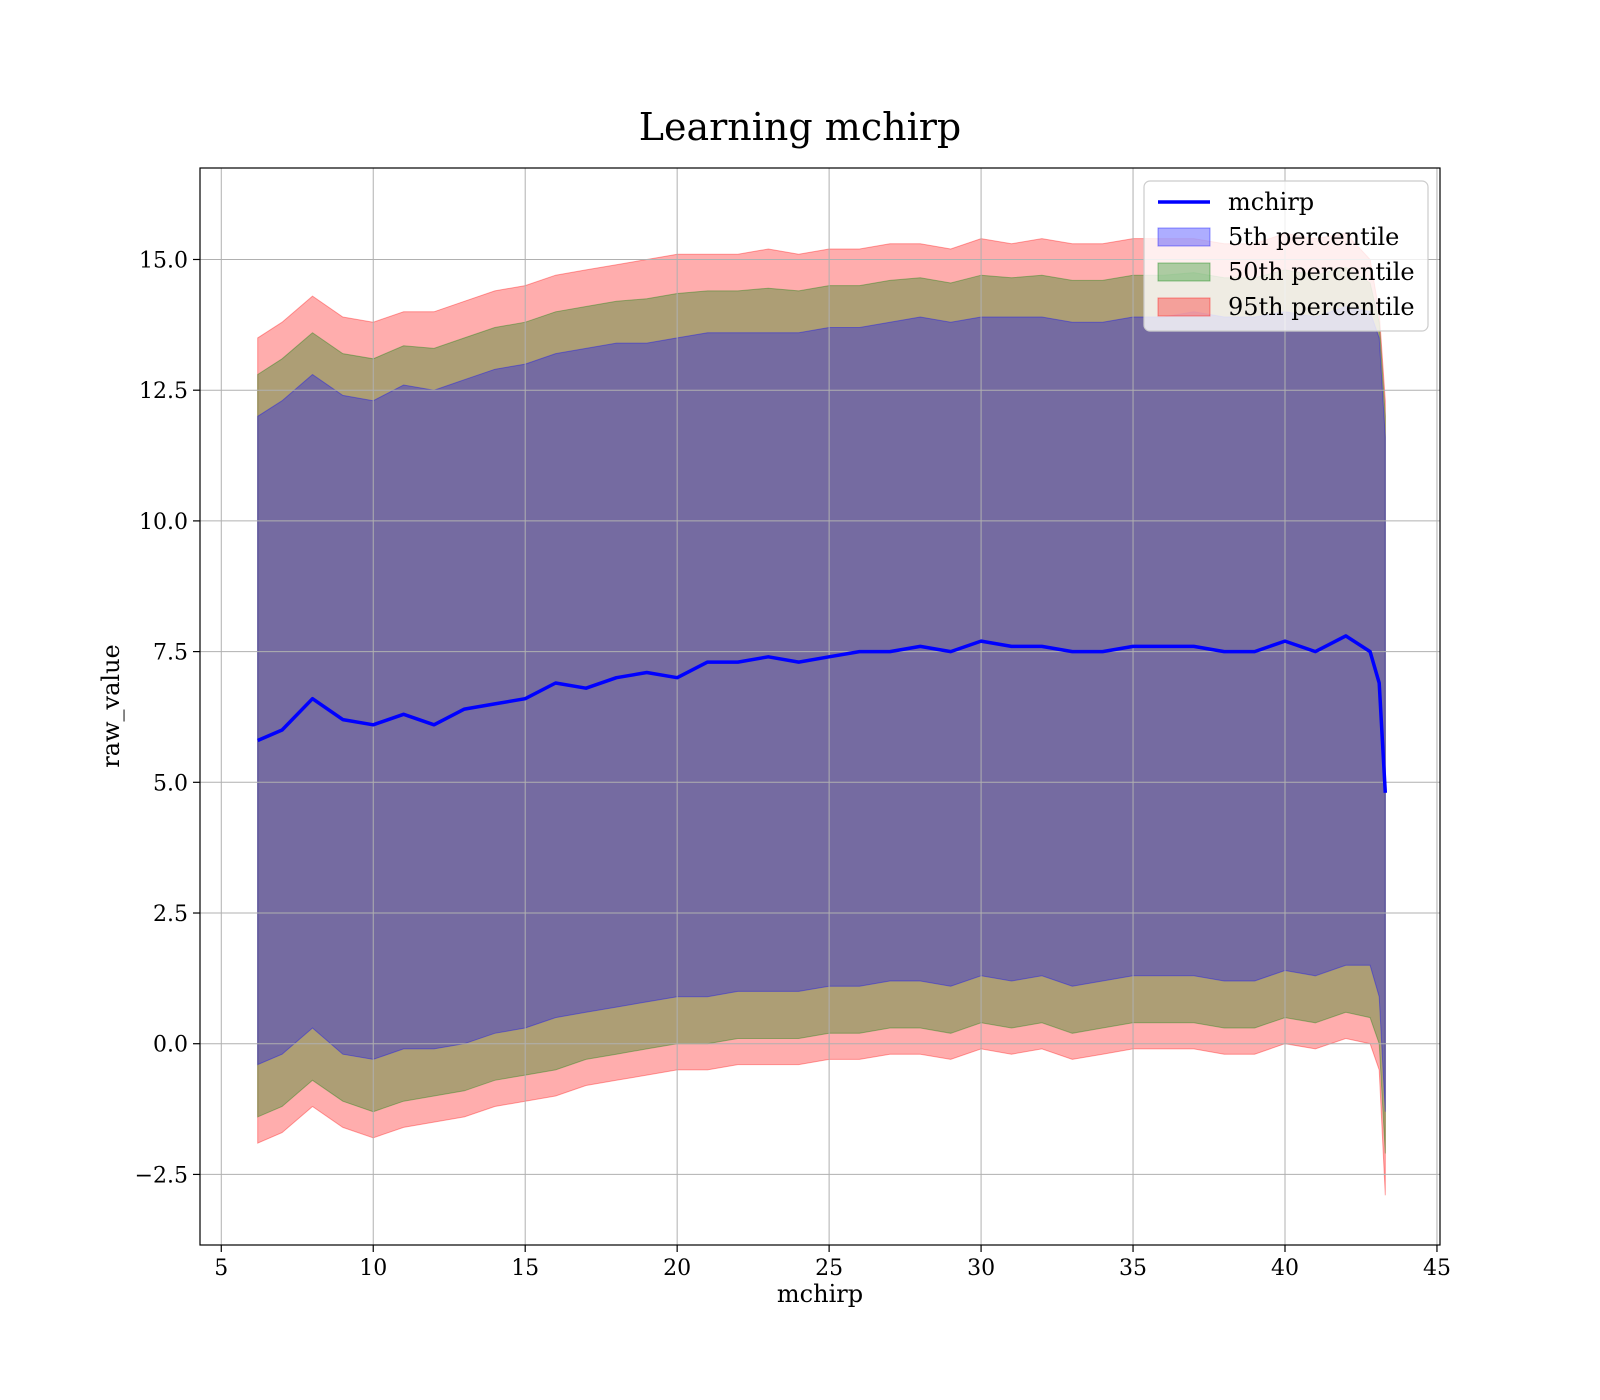 This screenshot has height=1400, width=1600. What do you see at coordinates (1285, 1268) in the screenshot?
I see `x-tick-label: 40` at bounding box center [1285, 1268].